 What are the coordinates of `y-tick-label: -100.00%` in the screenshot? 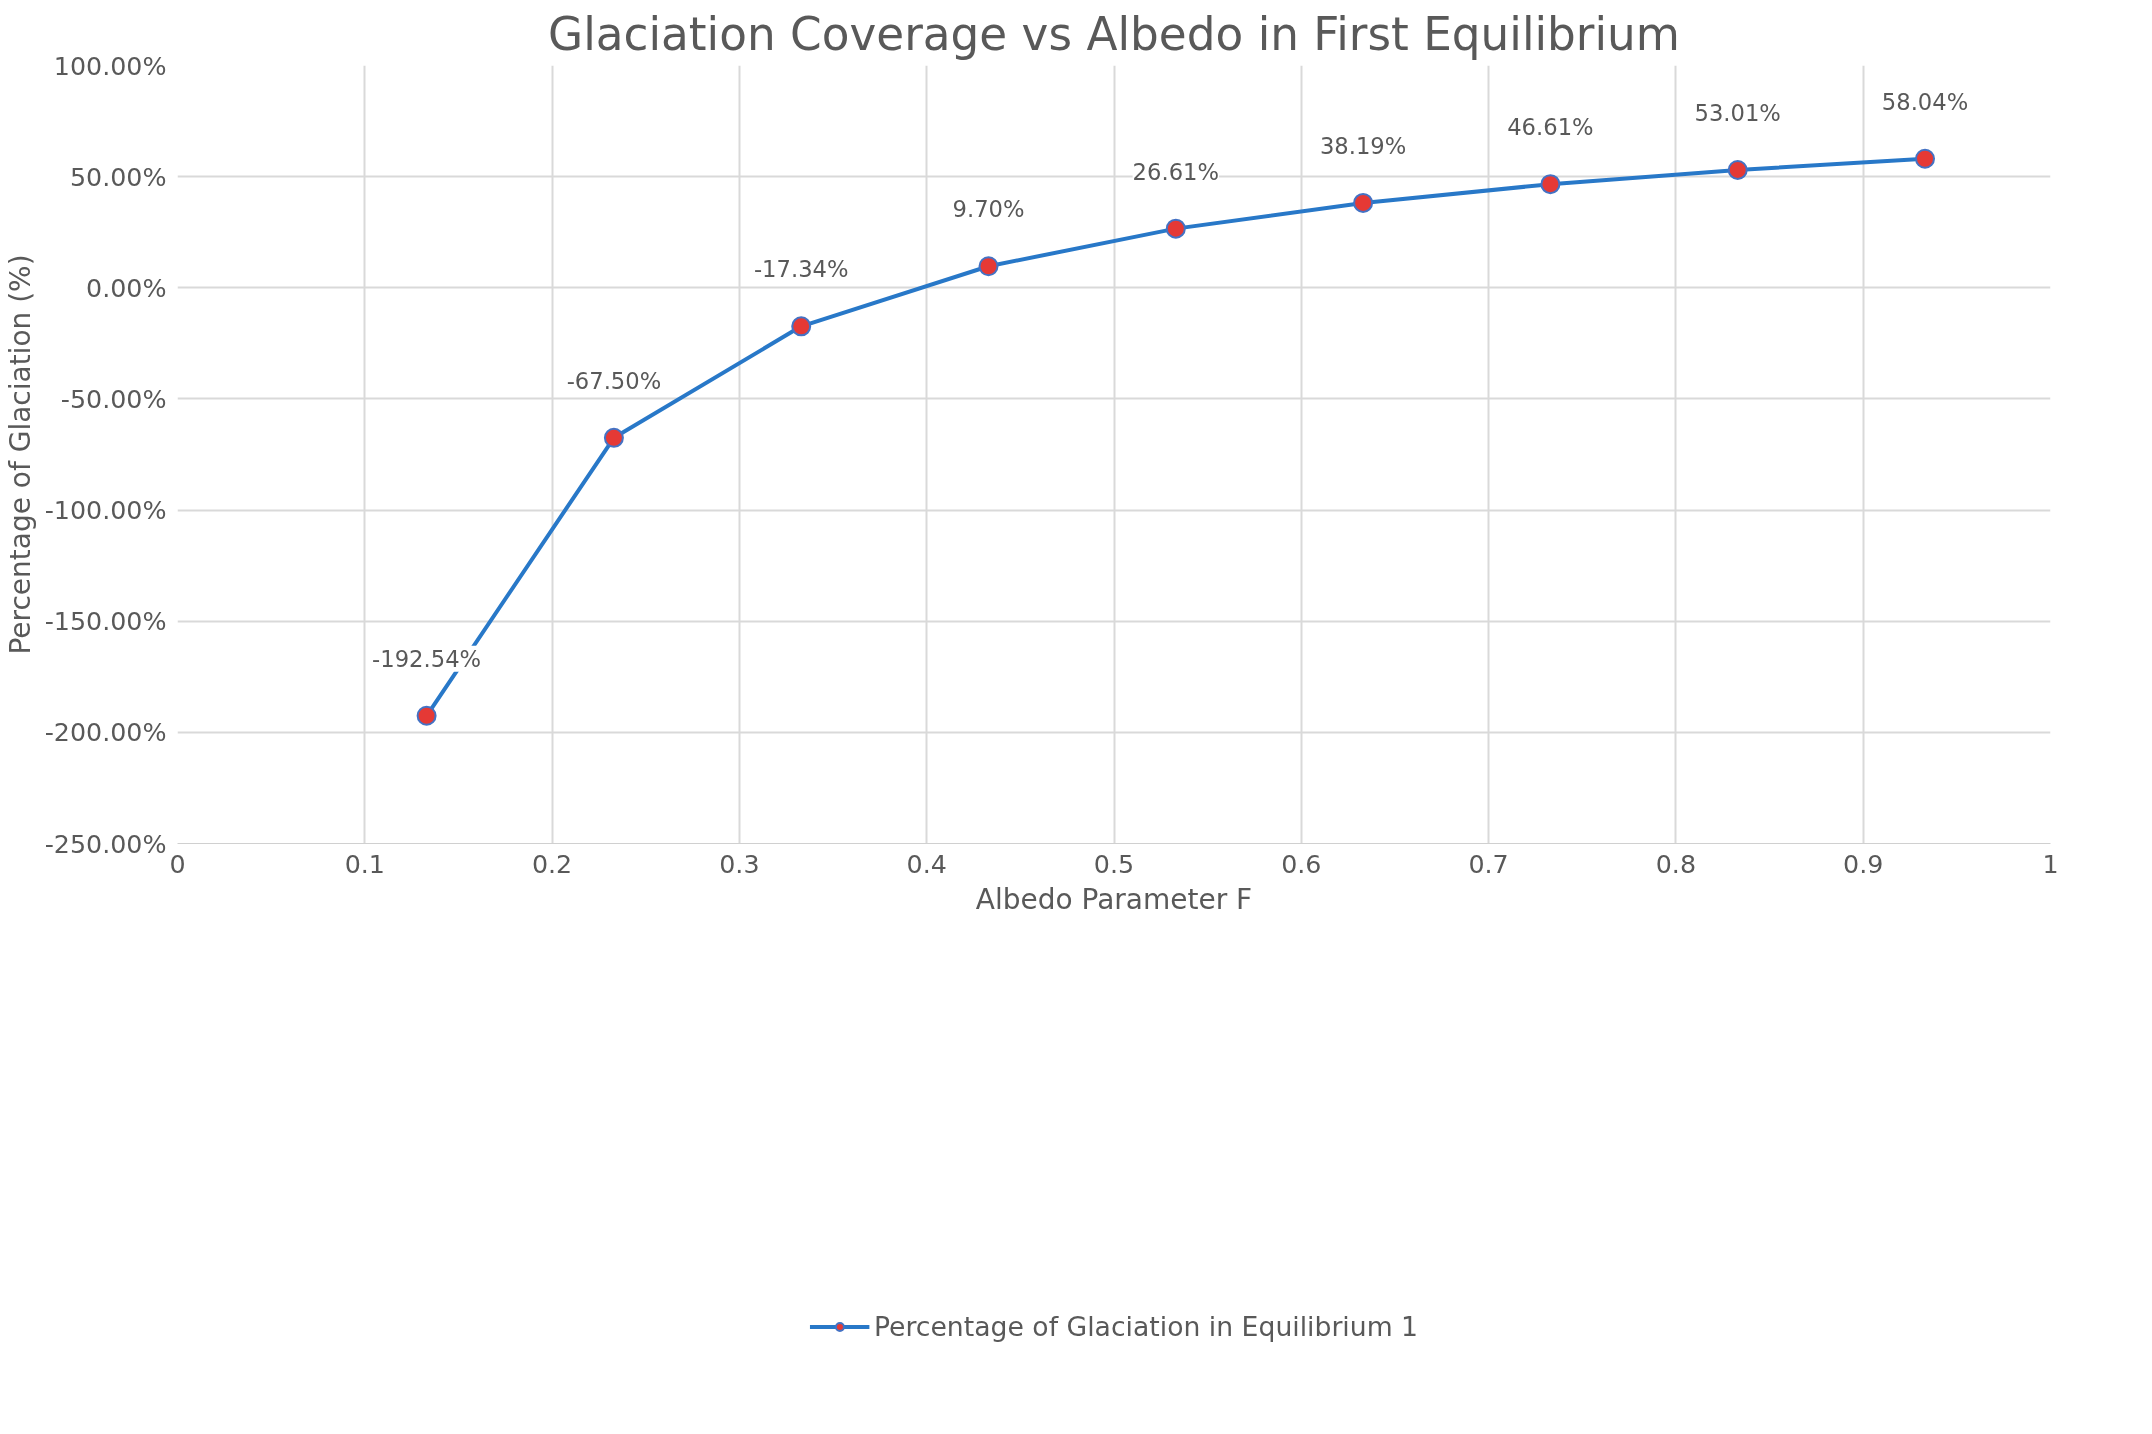 It's located at (105, 510).